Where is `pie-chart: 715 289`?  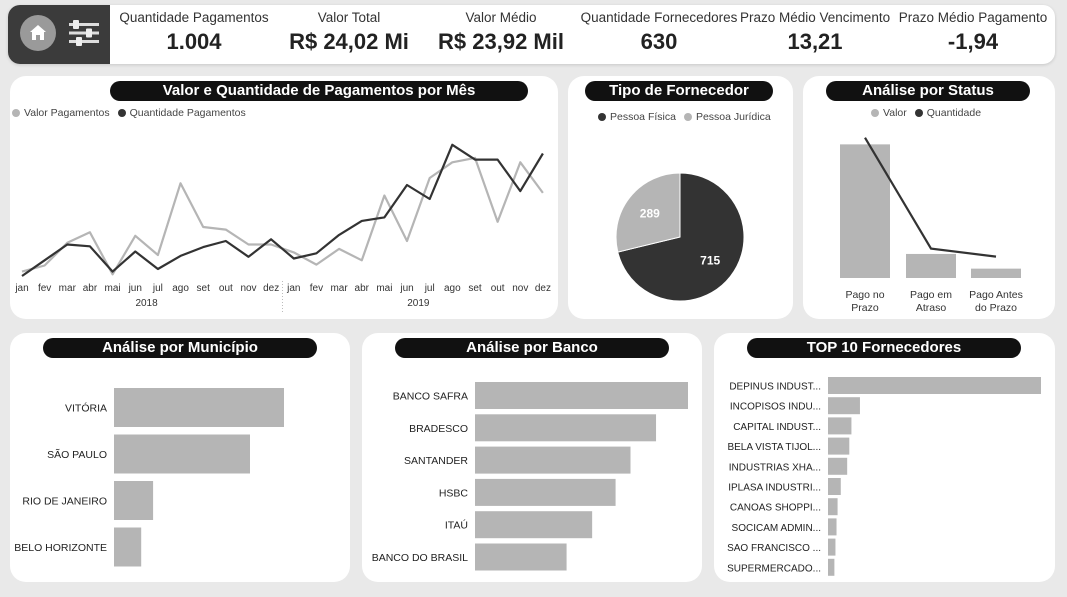
pie-chart: 715 289 is located at coordinates (680, 197).